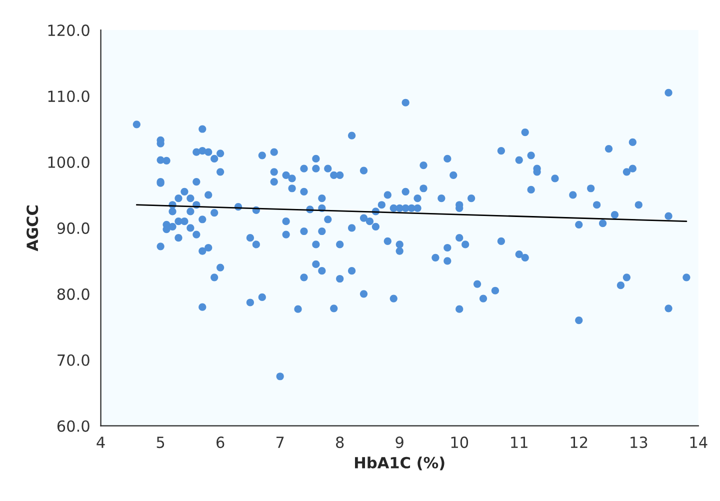 This screenshot has height=501, width=720. I want to click on y-tick-label: 110.0, so click(69, 96).